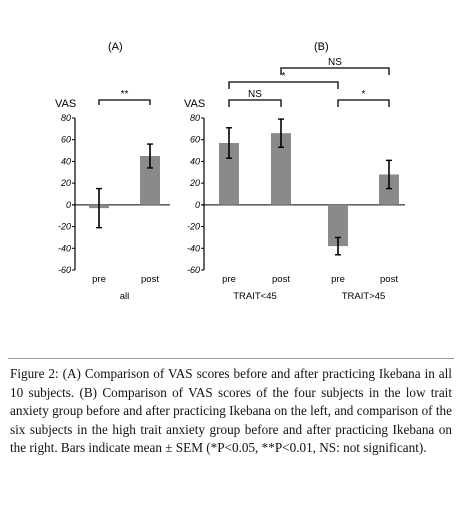 The image size is (463, 513). What do you see at coordinates (125, 296) in the screenshot?
I see `group-label: all` at bounding box center [125, 296].